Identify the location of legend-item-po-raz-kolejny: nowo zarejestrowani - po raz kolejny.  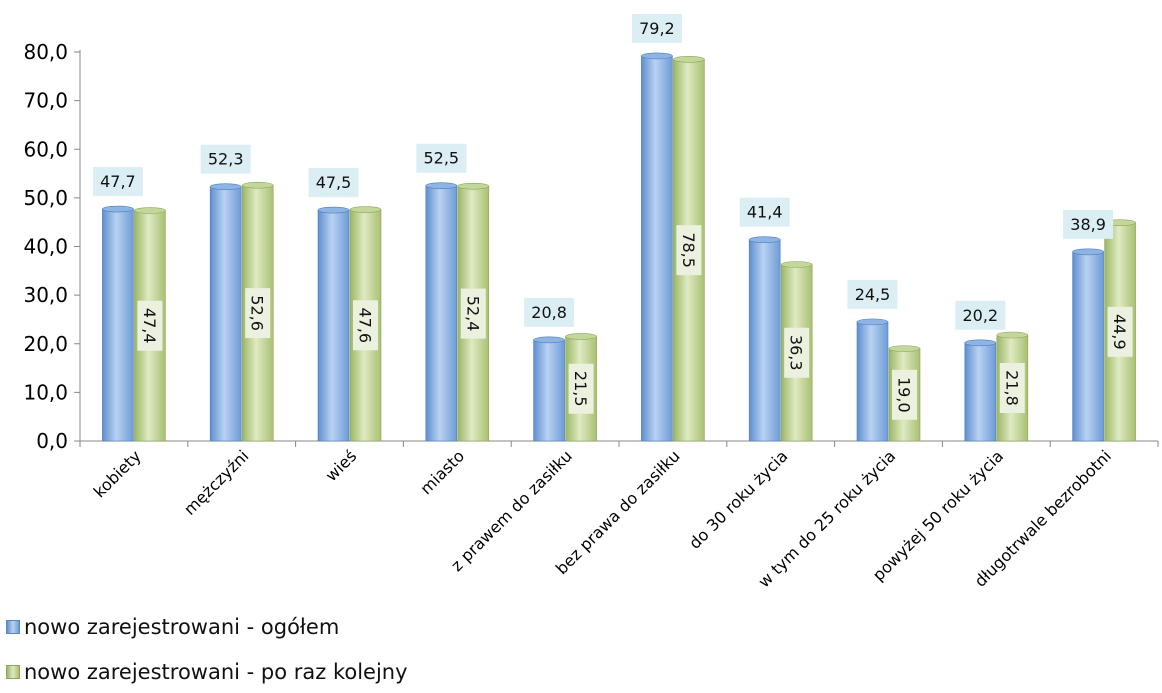
(207, 672).